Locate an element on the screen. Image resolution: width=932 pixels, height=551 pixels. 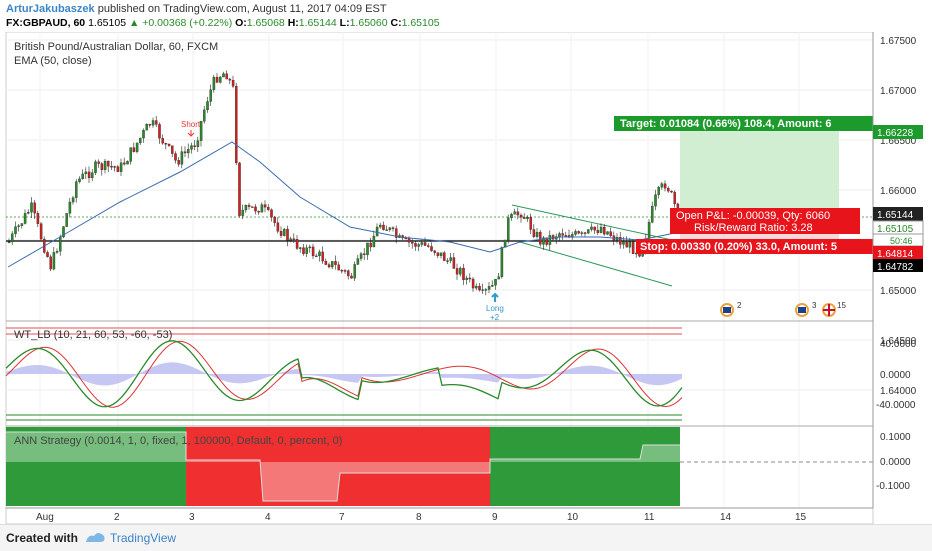
osc-axis-40: 40.0000 is located at coordinates (898, 344).